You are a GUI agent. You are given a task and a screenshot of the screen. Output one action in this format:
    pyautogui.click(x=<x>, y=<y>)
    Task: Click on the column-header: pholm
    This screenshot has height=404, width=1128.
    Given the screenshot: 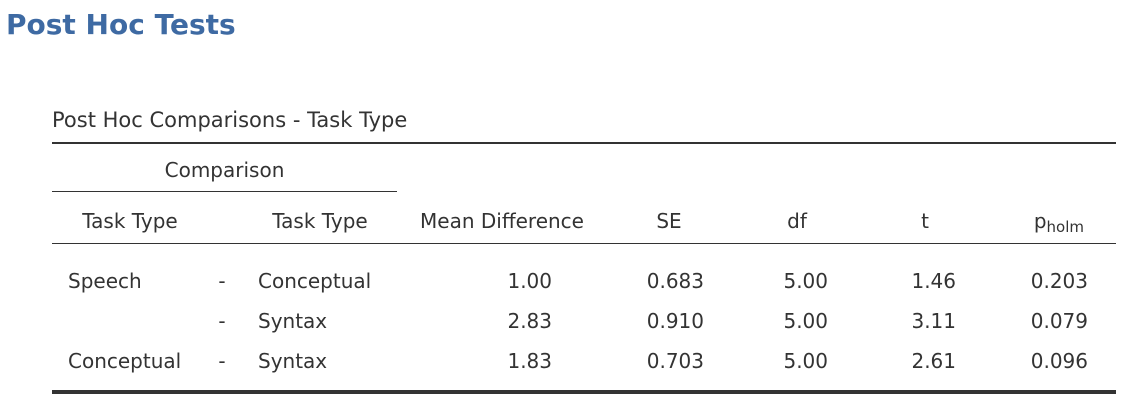 What is the action you would take?
    pyautogui.click(x=1042, y=224)
    